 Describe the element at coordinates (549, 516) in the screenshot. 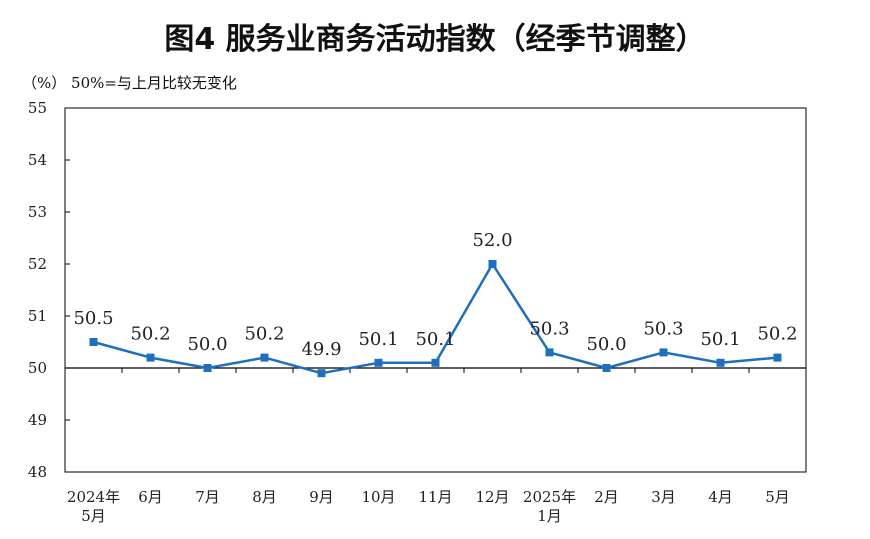

I see `x-tick-label: 1月` at that location.